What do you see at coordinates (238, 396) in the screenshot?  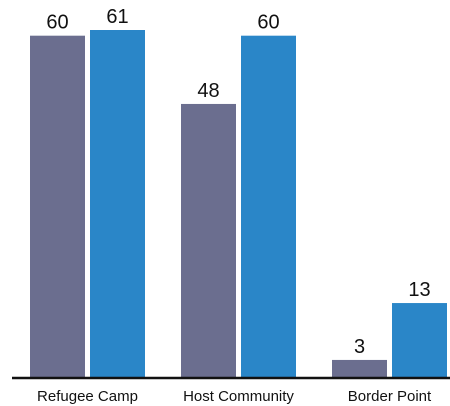 I see `category-label: Host Community` at bounding box center [238, 396].